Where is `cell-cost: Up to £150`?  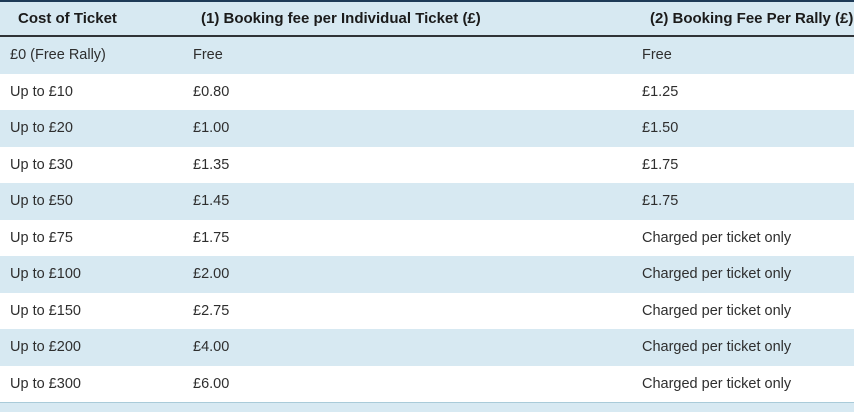 cell-cost: Up to £150 is located at coordinates (91, 310).